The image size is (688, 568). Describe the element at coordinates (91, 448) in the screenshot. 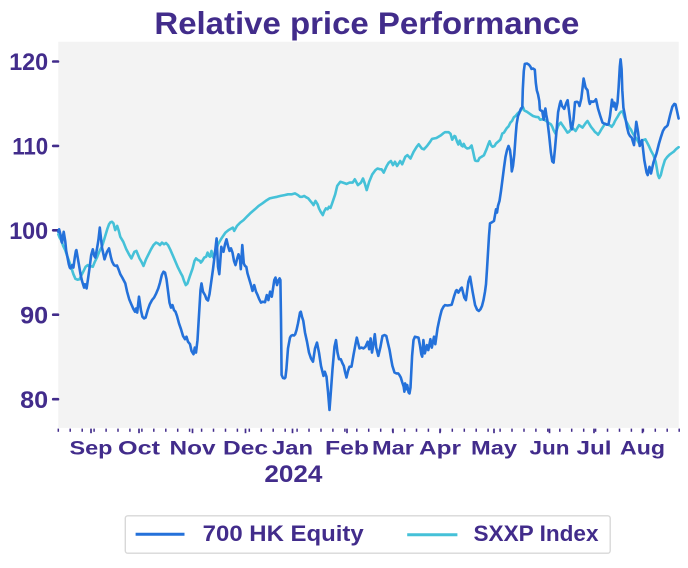

I see `svg-text: Sep` at that location.